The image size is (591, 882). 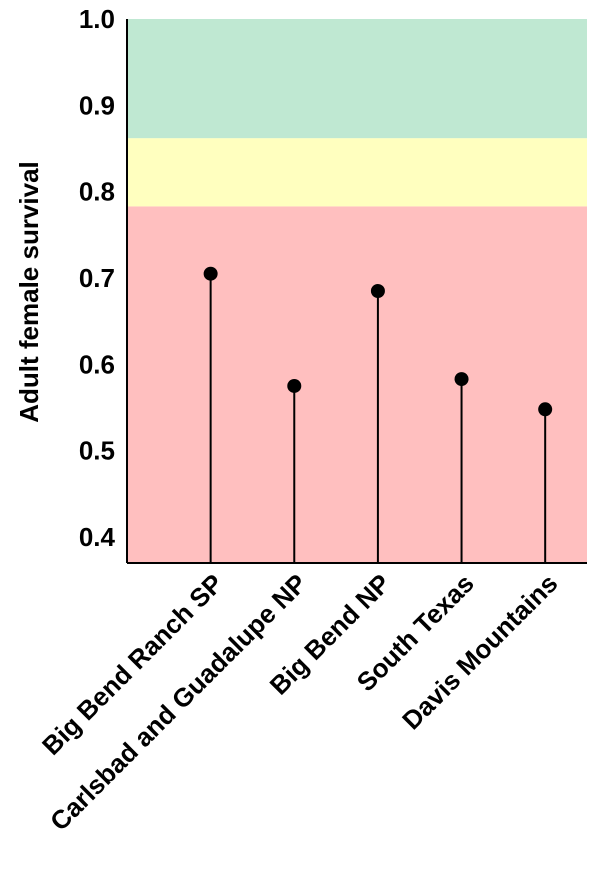 What do you see at coordinates (97, 192) in the screenshot?
I see `y-tick-label-4: 0.8` at bounding box center [97, 192].